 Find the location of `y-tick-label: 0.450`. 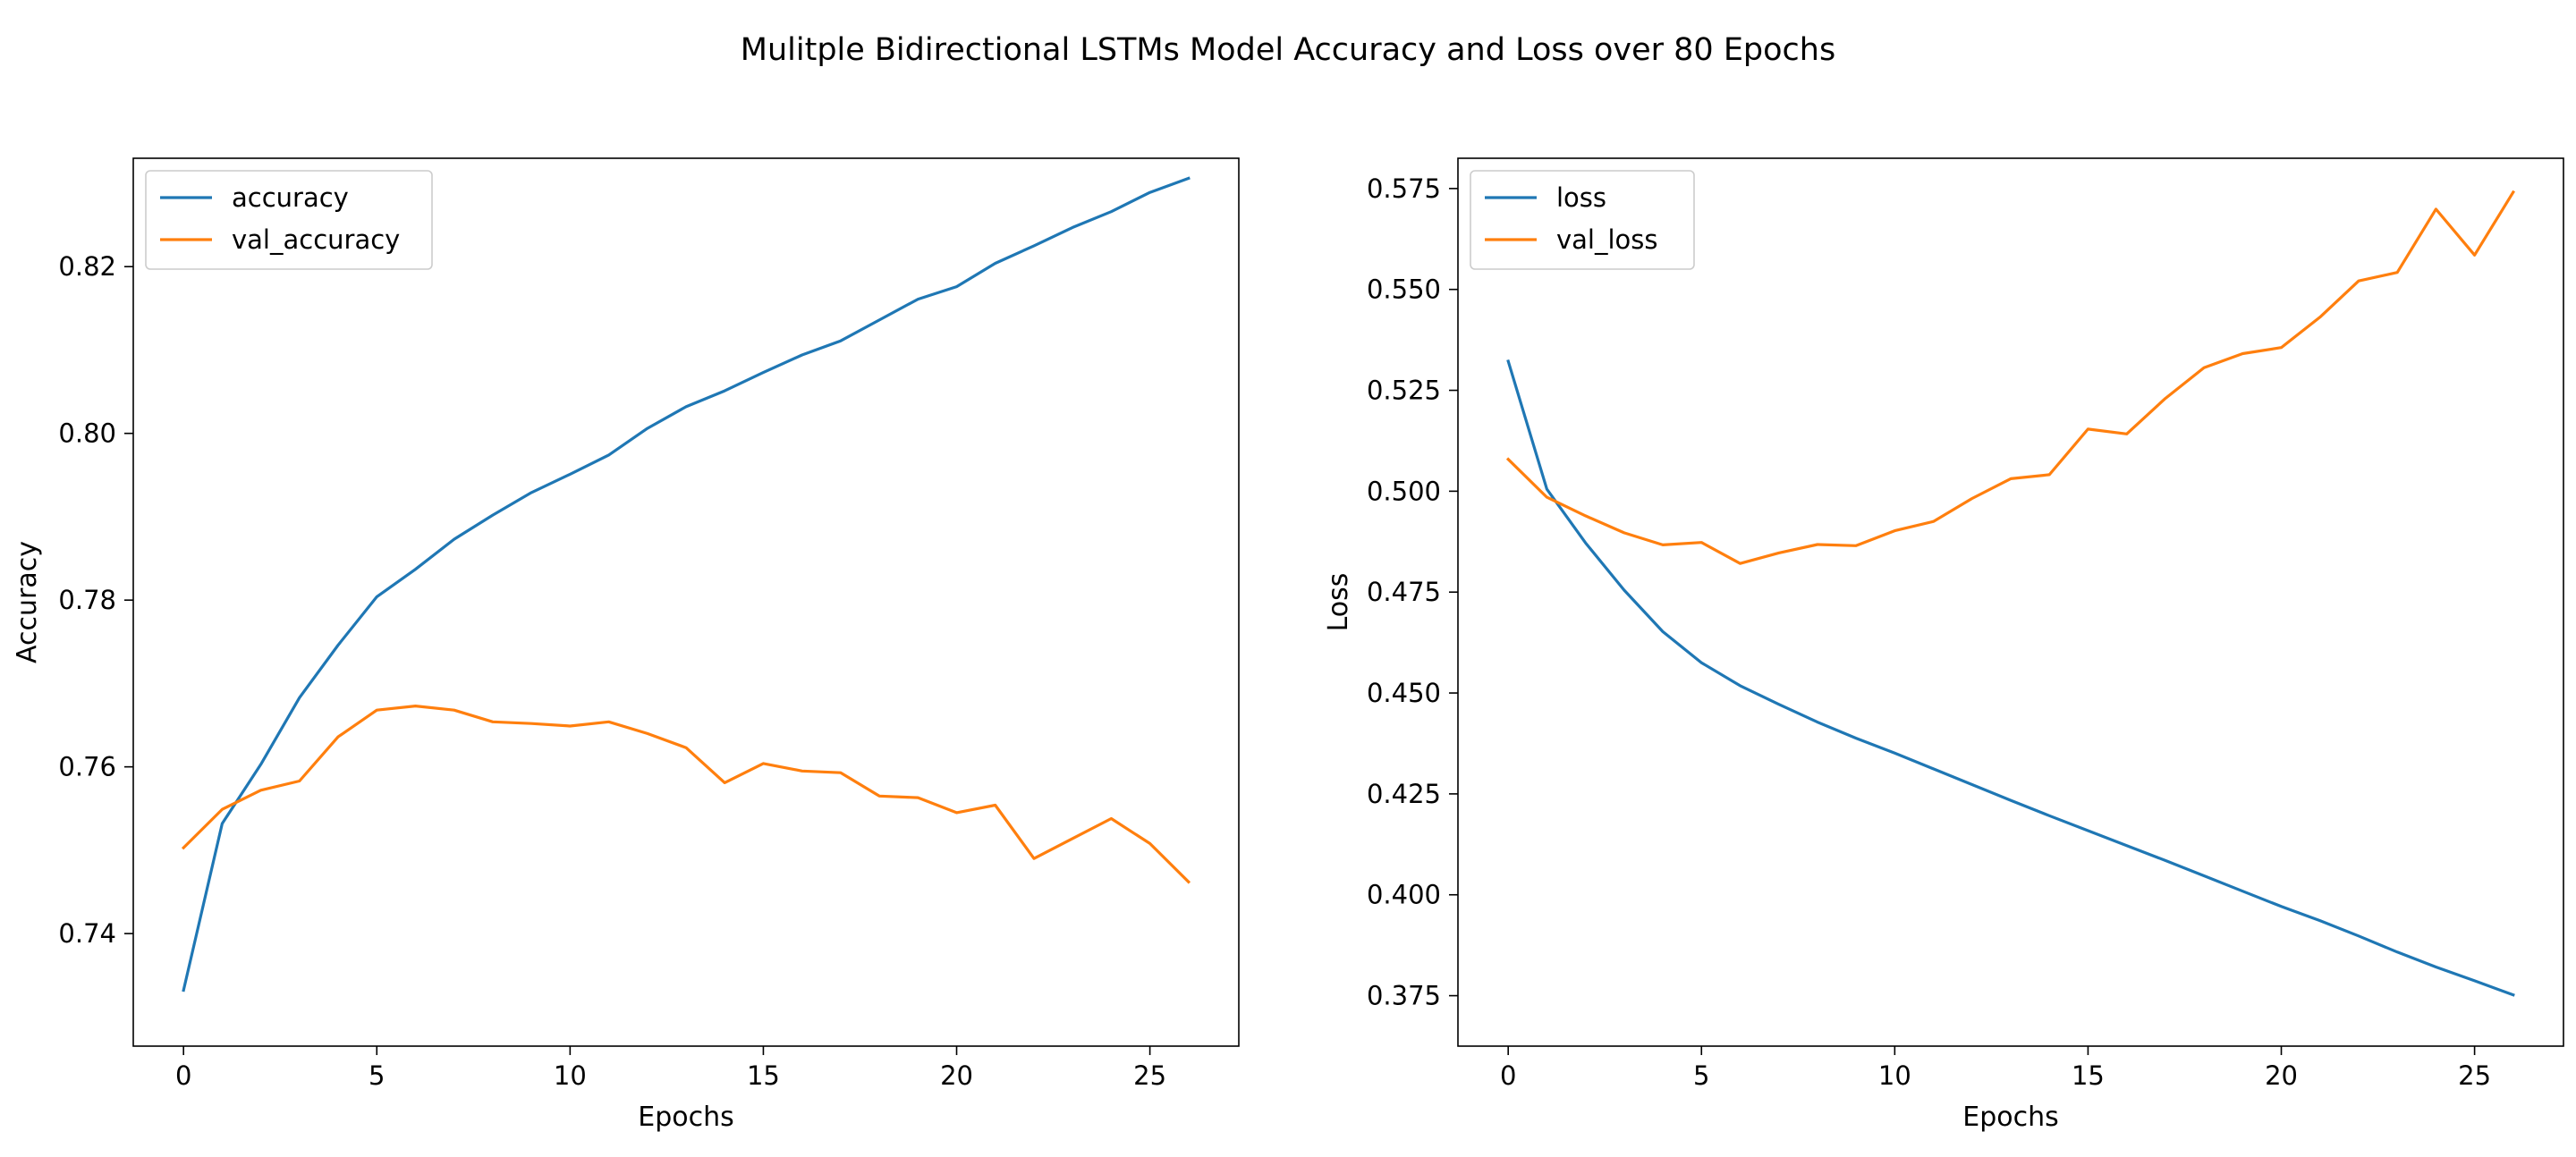

y-tick-label: 0.450 is located at coordinates (1404, 693).